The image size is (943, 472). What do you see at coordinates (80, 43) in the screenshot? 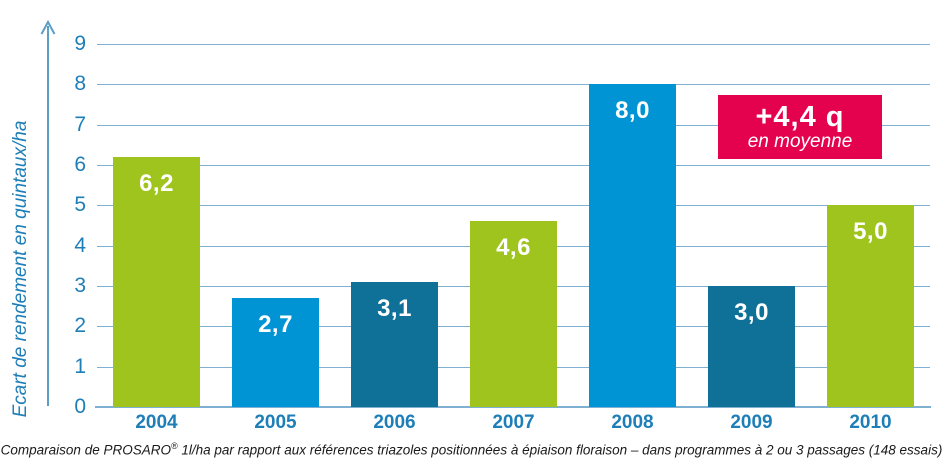
I see `y-tick-label: 9` at bounding box center [80, 43].